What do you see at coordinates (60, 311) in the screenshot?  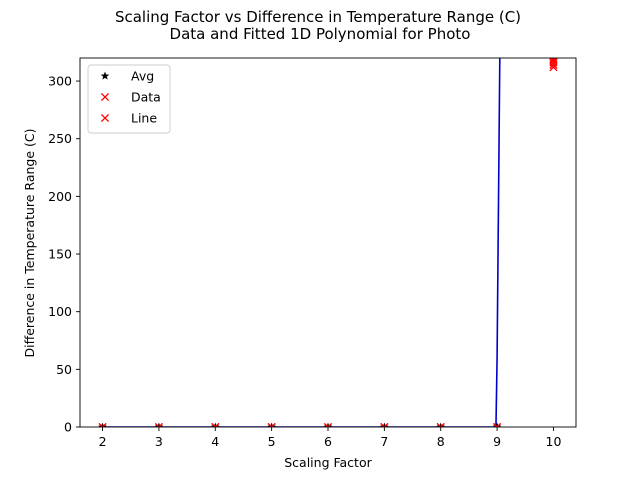 I see `y-tick-label: 100` at bounding box center [60, 311].